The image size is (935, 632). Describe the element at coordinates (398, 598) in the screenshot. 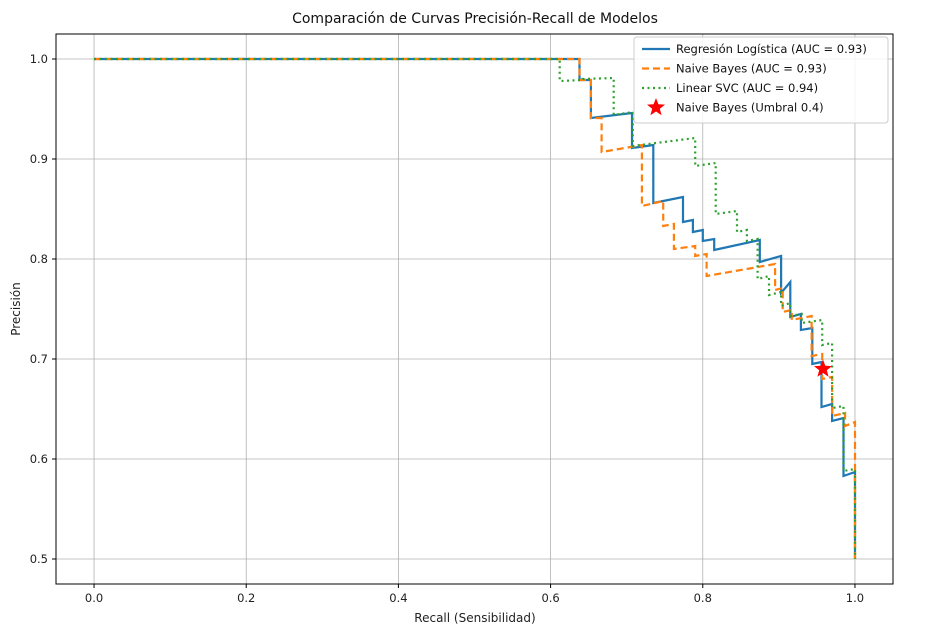

I see `x-tick-label: 0.4` at that location.